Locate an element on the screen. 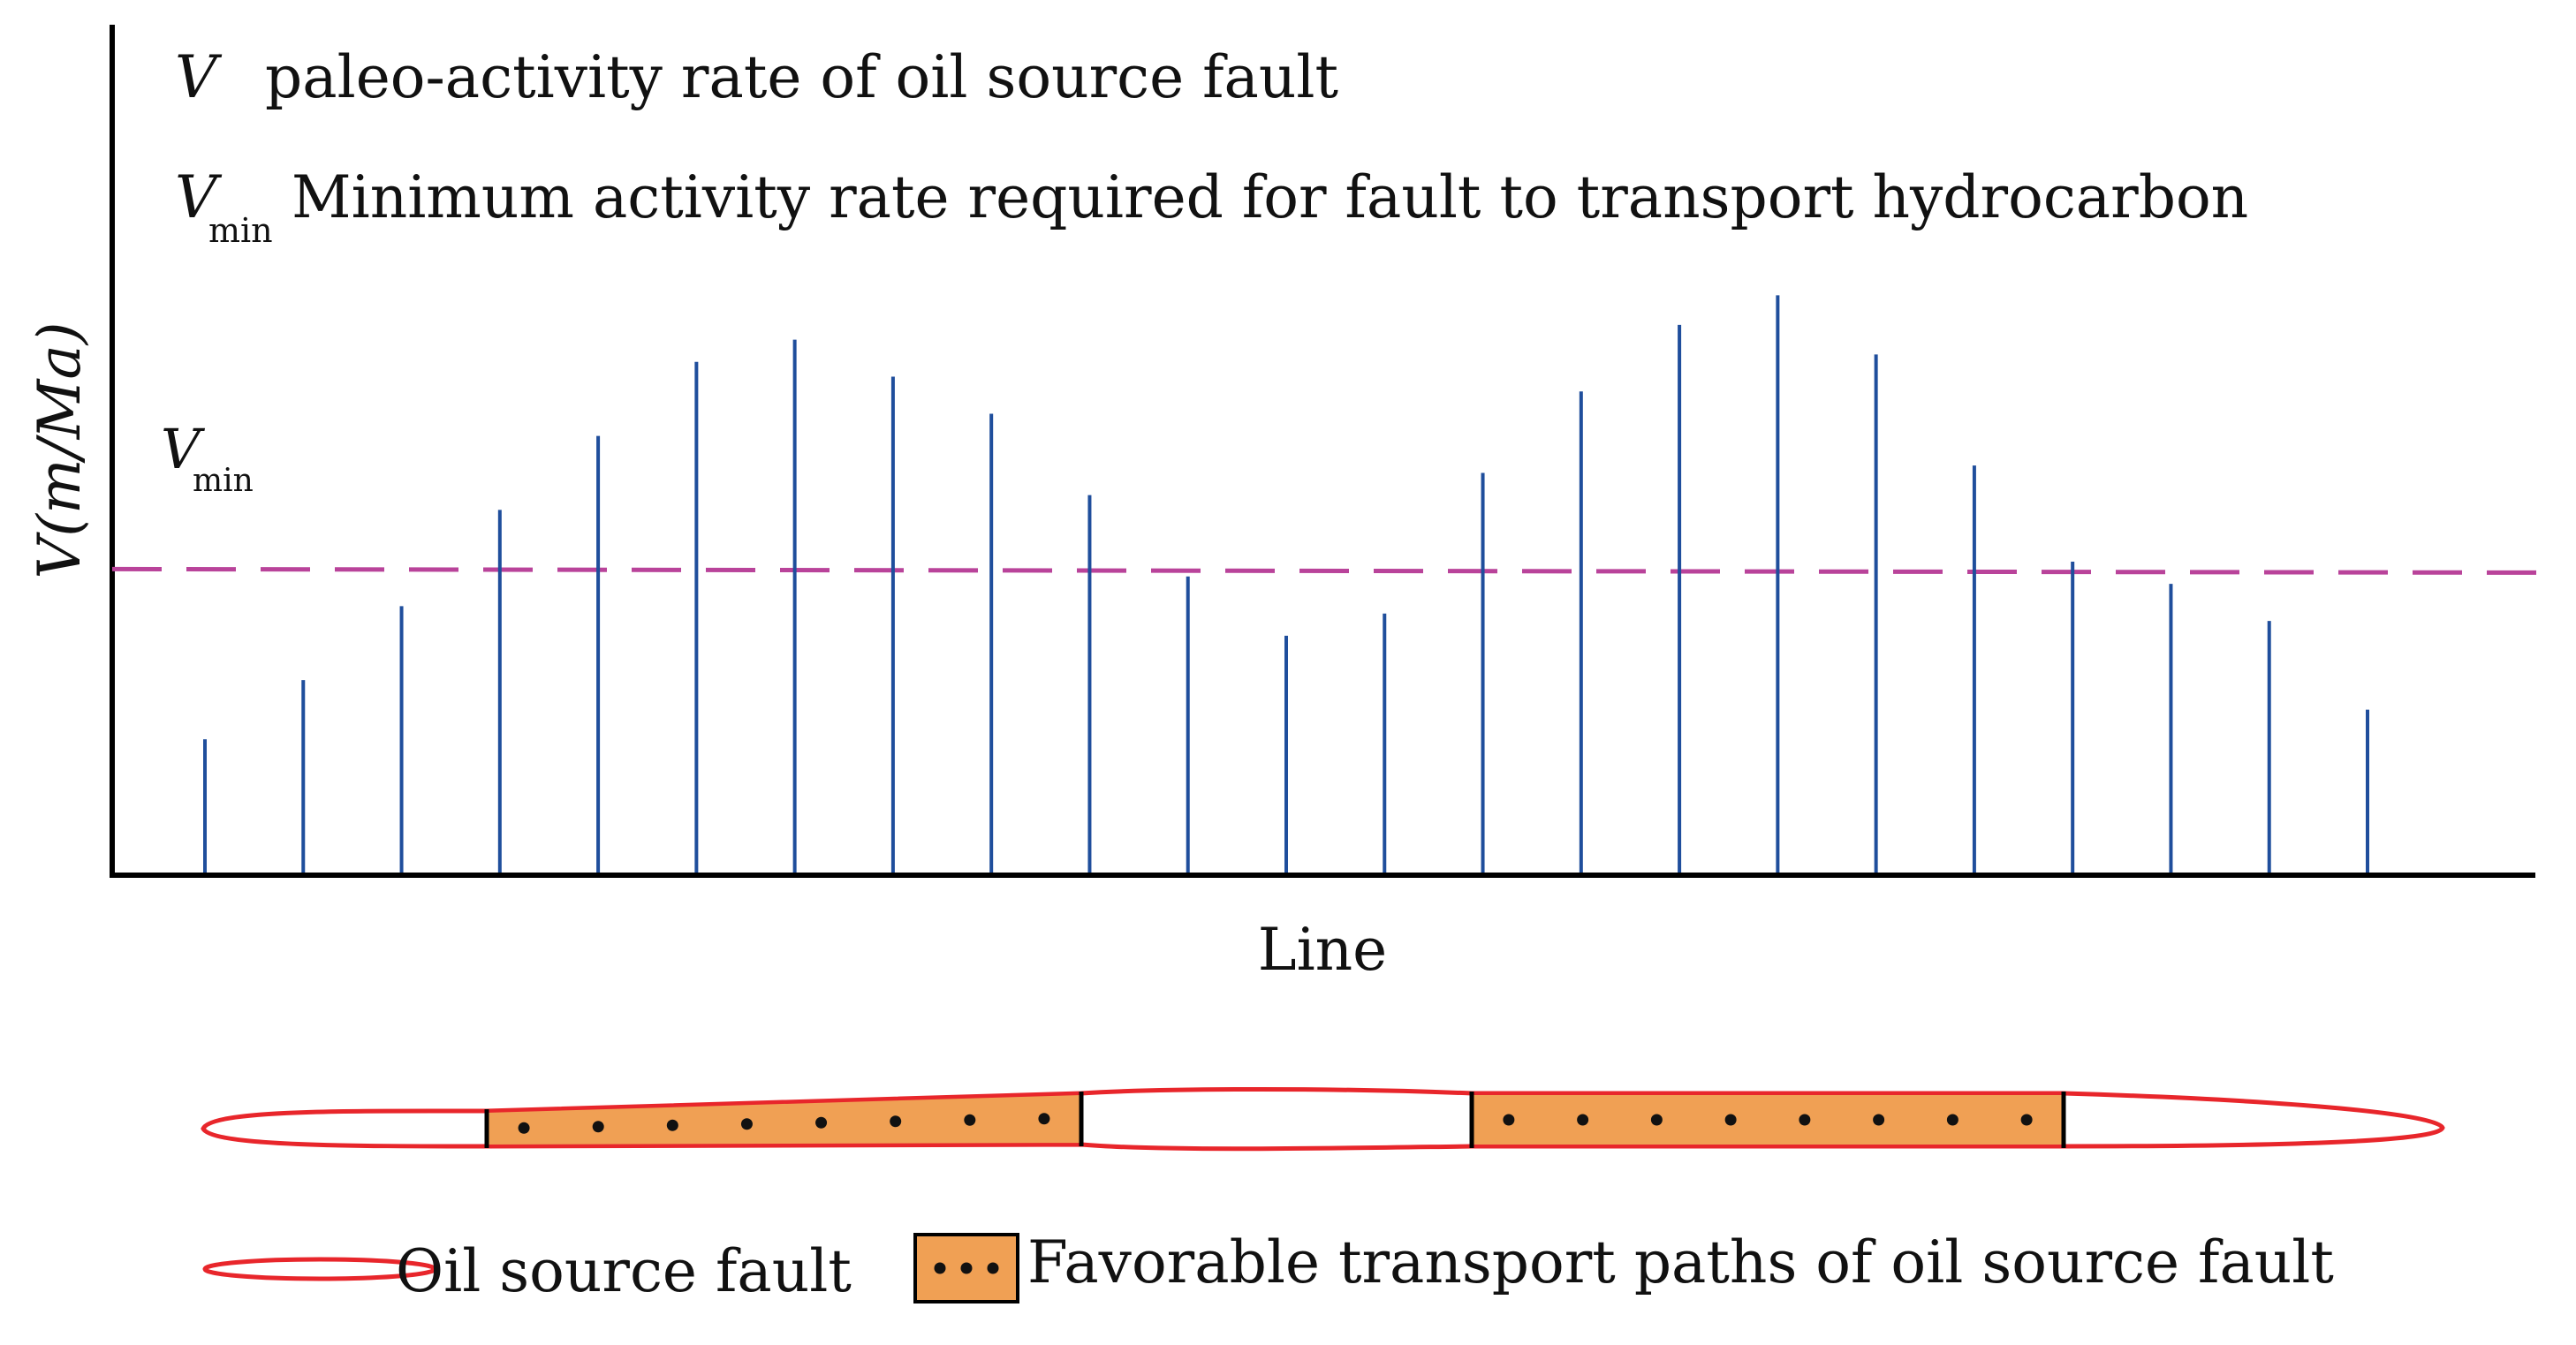 This screenshot has height=1345, width=2576. vmin-symbol: V is located at coordinates (199, 197).